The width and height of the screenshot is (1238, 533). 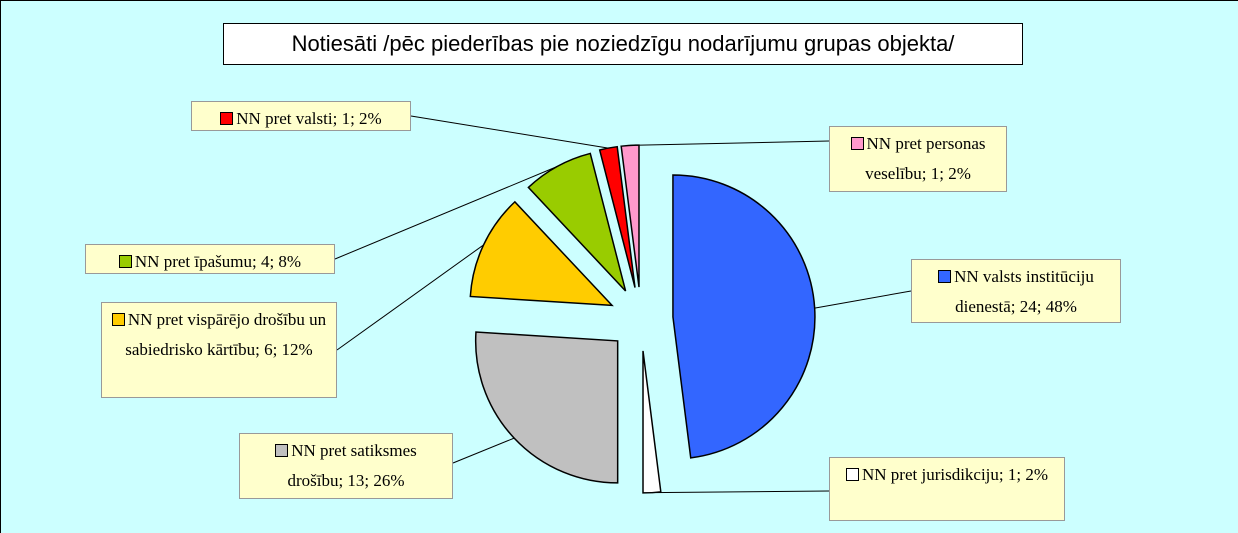 I want to click on label-text: NN pret īpašumu; 4; 8%, so click(x=218, y=261).